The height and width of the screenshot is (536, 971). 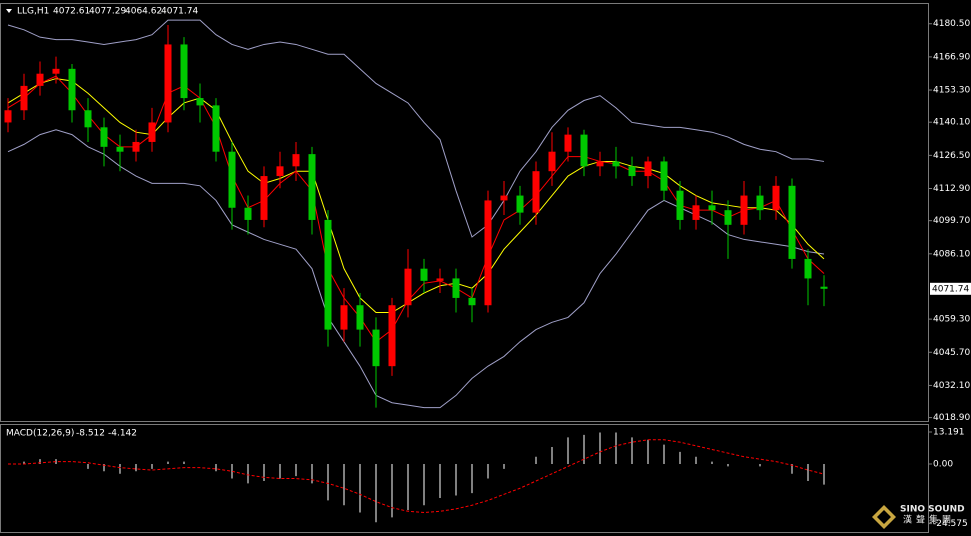 What do you see at coordinates (9, 11) in the screenshot?
I see `menu-triangle` at bounding box center [9, 11].